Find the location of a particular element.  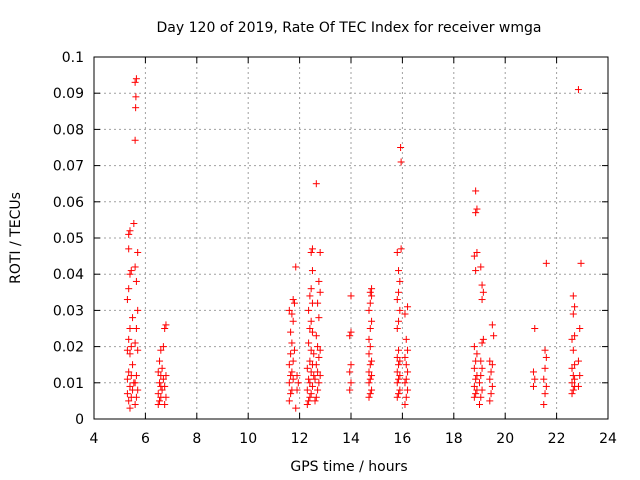

y-tick-label: 0.01 is located at coordinates (68, 384).